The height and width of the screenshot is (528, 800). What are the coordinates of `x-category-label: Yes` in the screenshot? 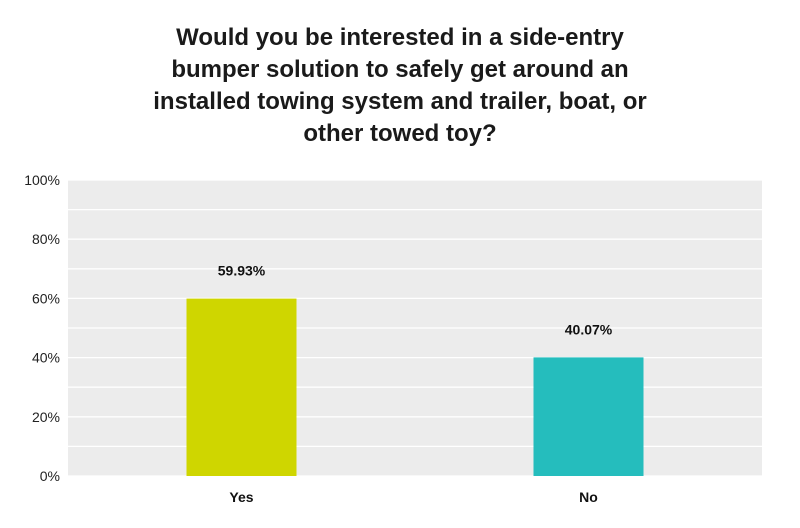 It's located at (241, 497).